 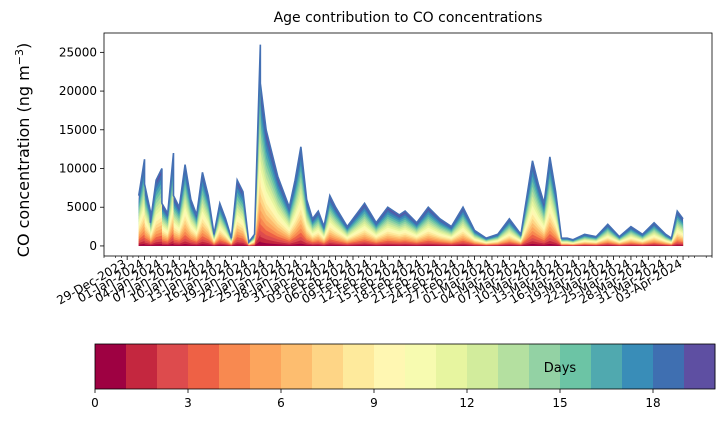 What do you see at coordinates (466, 403) in the screenshot?
I see `colorbar-tick-label: 12` at bounding box center [466, 403].